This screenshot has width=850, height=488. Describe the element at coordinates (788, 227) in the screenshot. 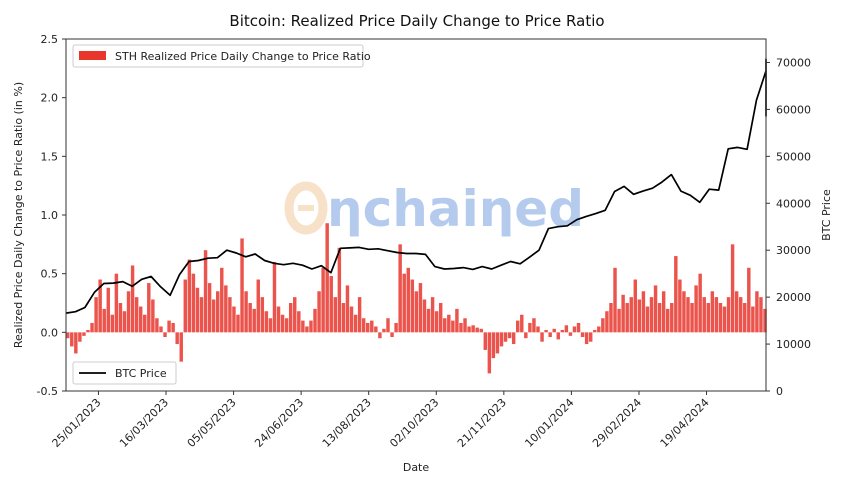

I see `y-axis-right: 0 10000 20000 30000 40000 50000 60000 70000` at that location.